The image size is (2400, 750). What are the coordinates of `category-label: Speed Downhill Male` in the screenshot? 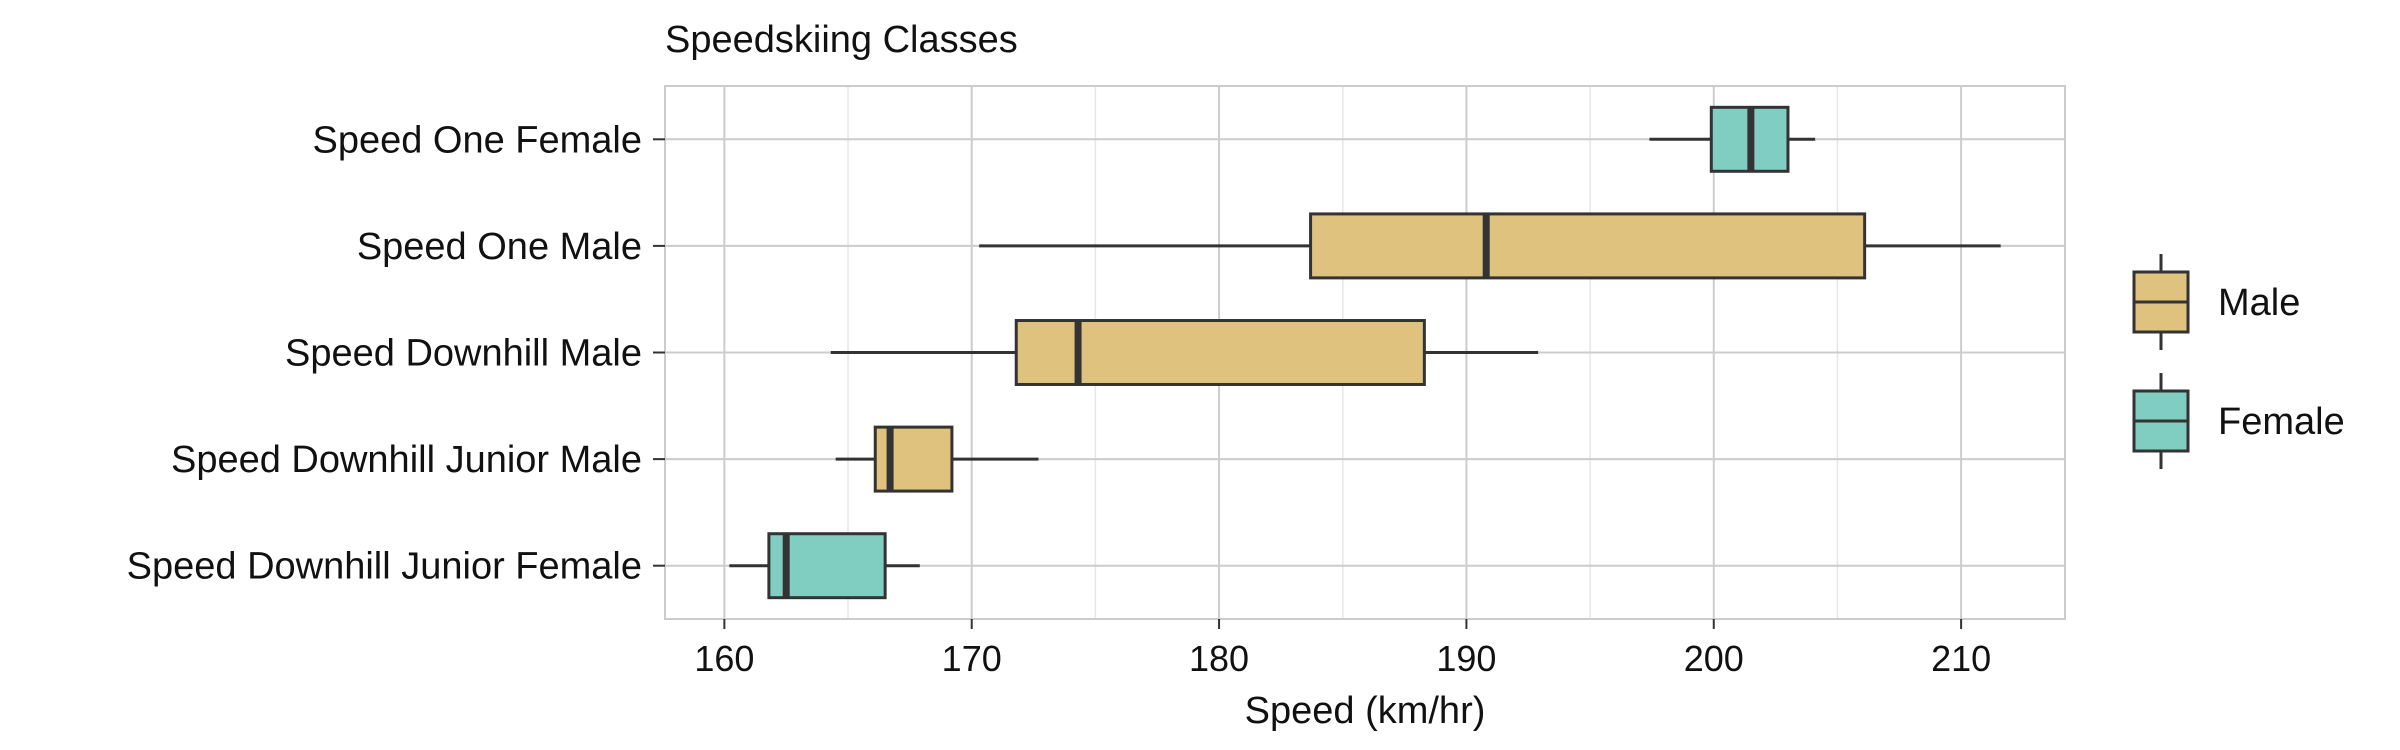 It's located at (463, 354).